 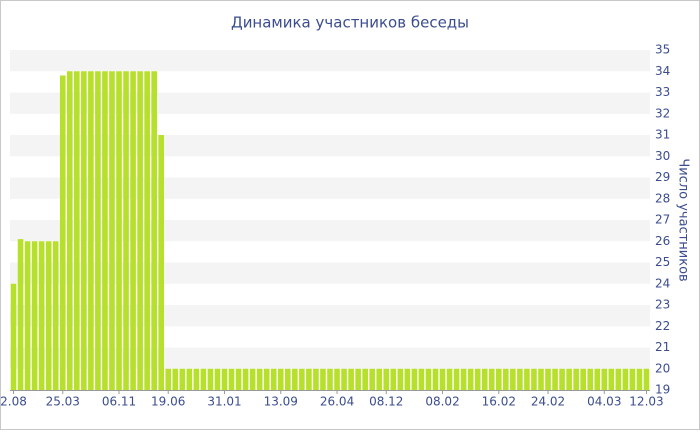 I want to click on y-tick-label: 29, so click(x=662, y=177).